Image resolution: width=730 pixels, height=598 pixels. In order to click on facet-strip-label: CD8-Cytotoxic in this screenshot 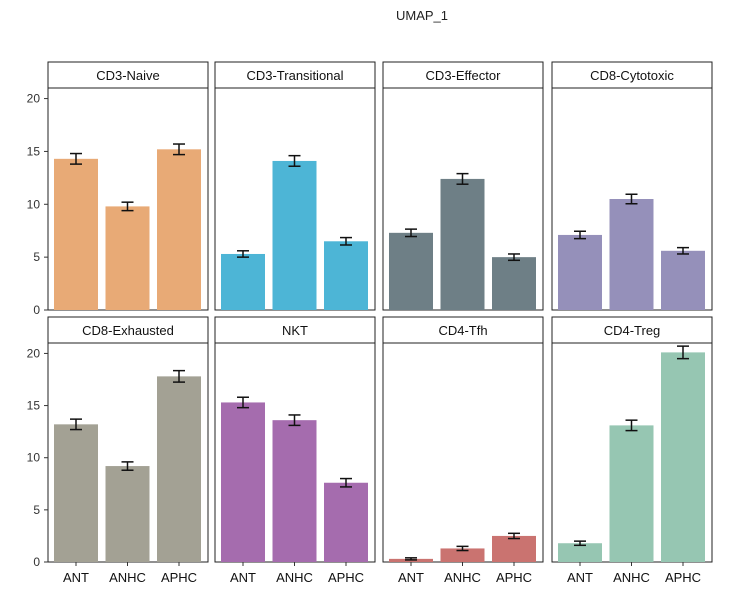, I will do `click(632, 75)`.